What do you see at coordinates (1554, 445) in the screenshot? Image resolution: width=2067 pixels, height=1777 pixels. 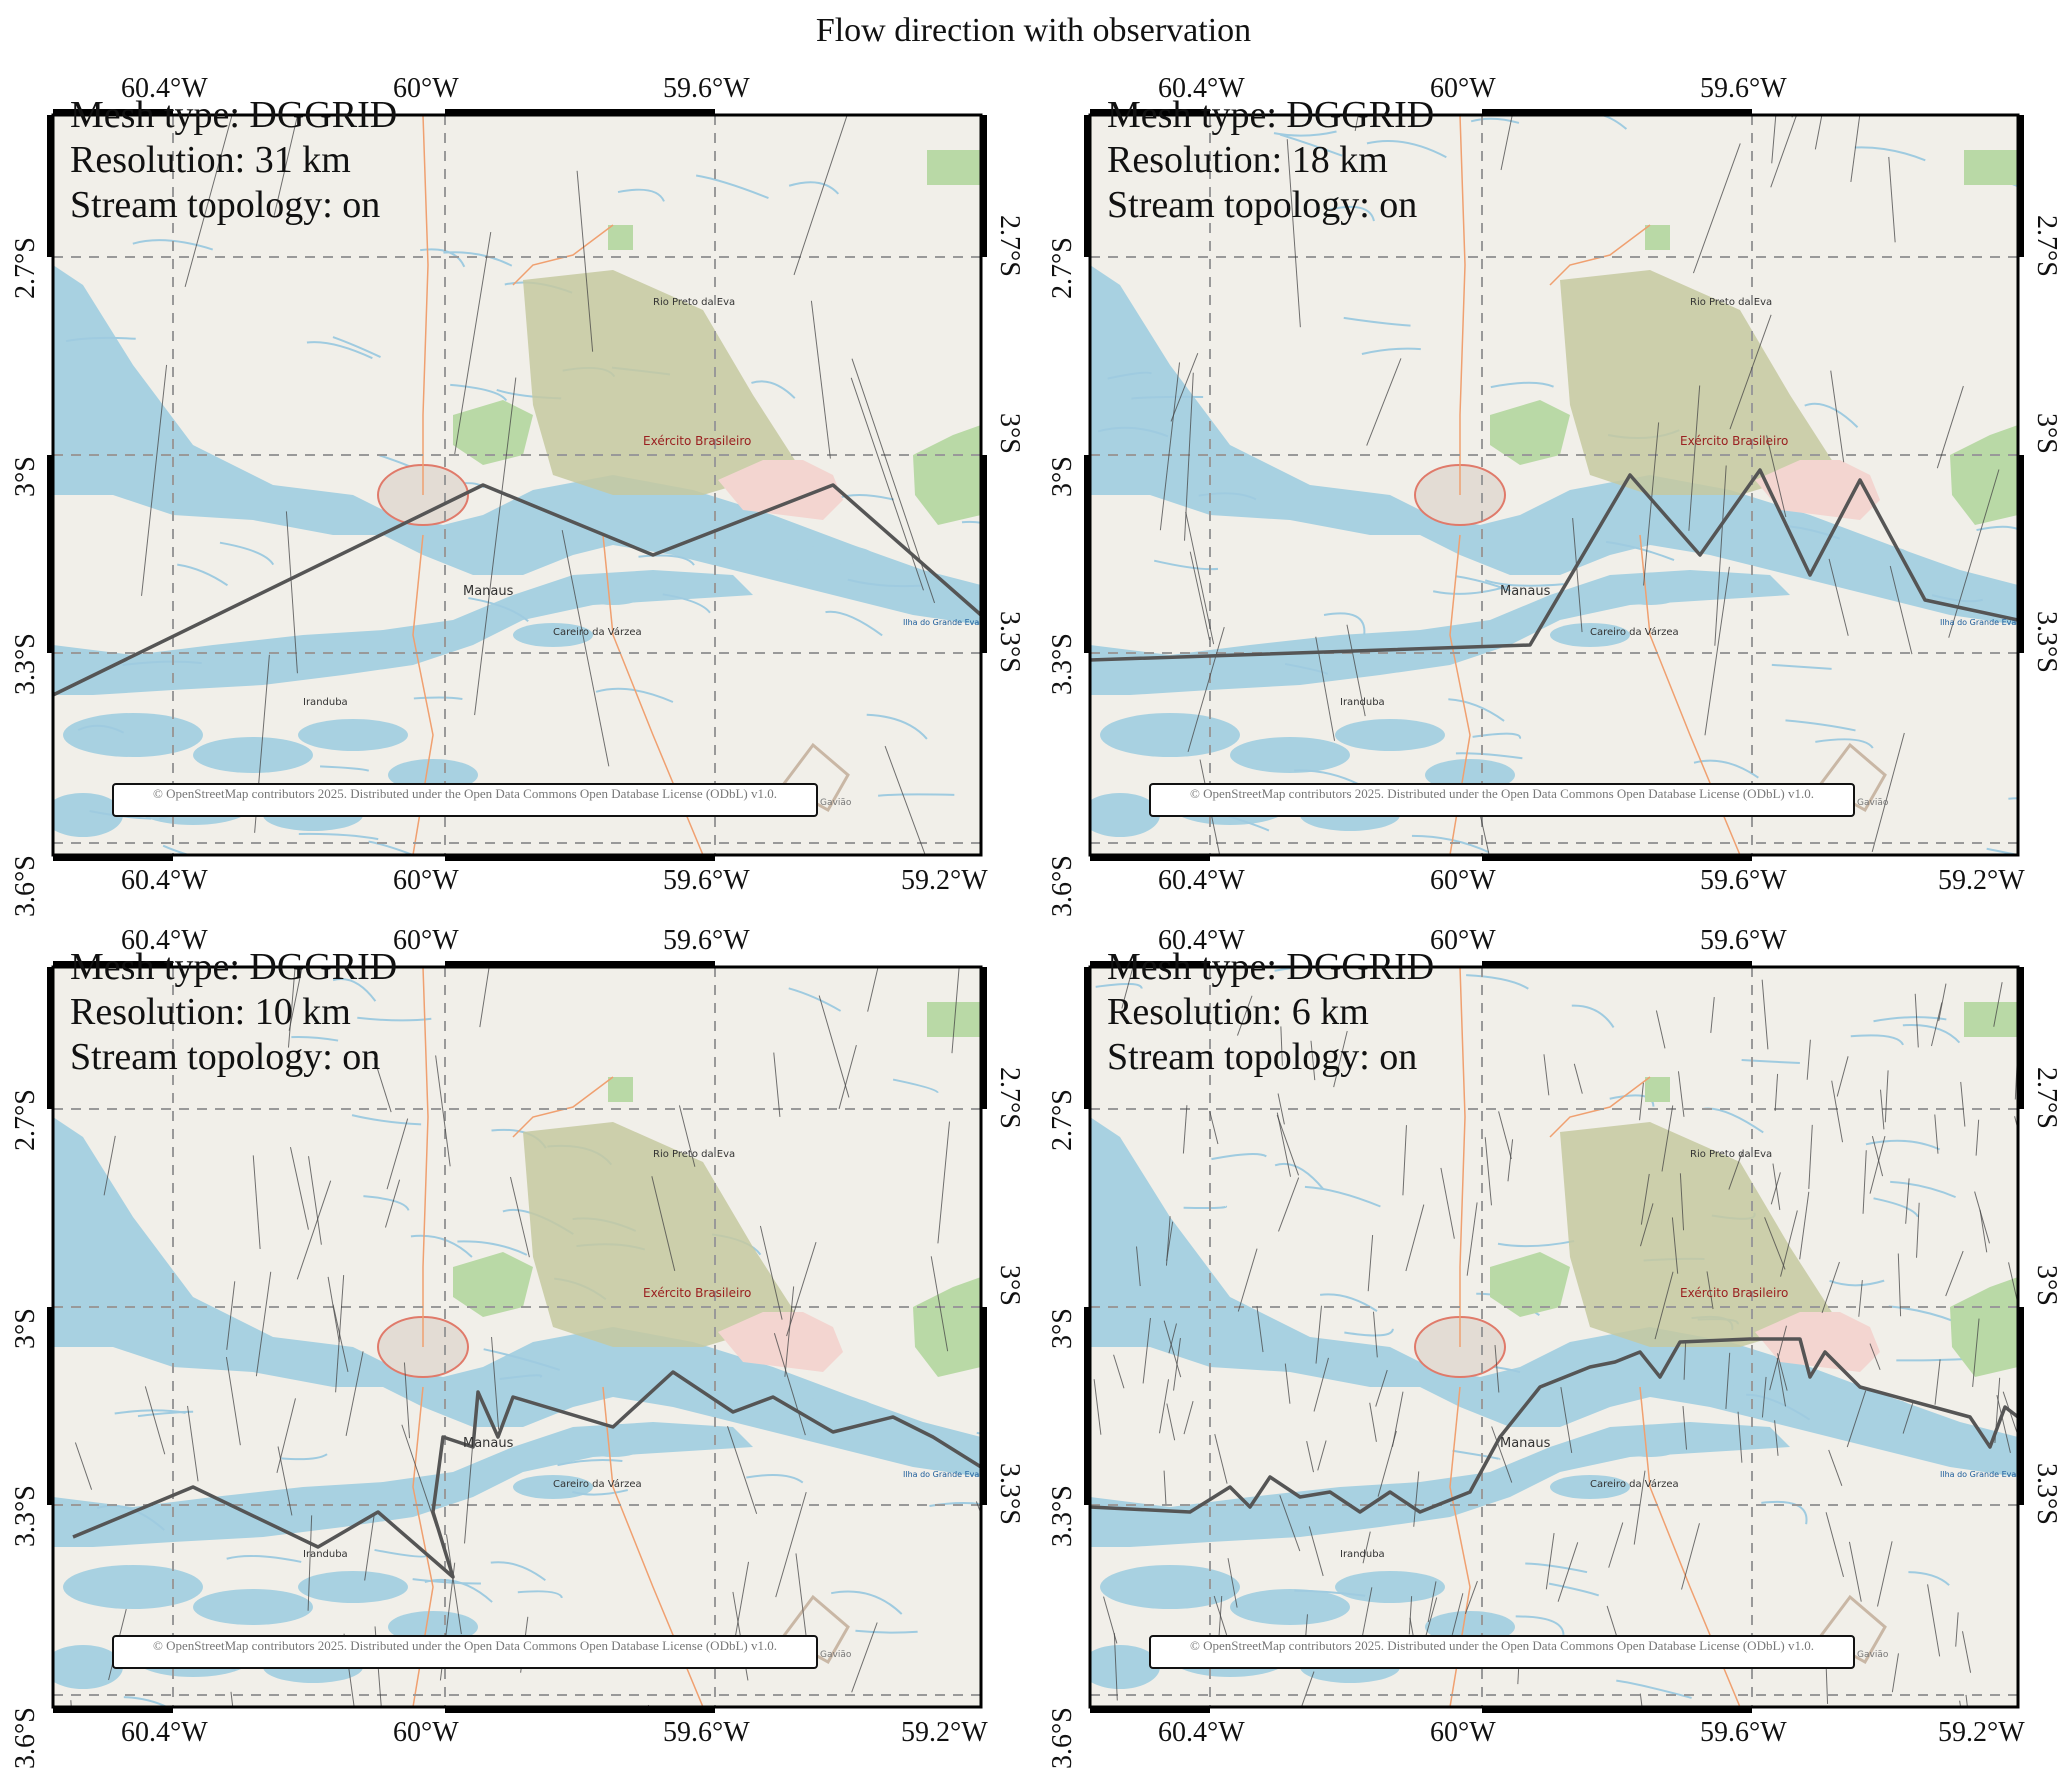 I see `rio-negro-water` at bounding box center [1554, 445].